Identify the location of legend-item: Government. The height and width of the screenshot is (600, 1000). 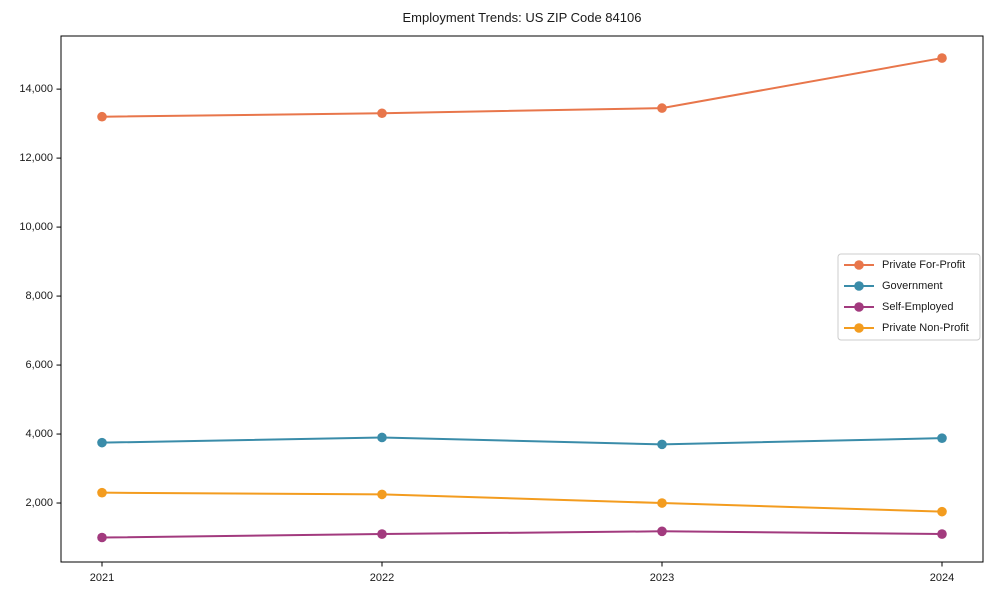
(893, 286).